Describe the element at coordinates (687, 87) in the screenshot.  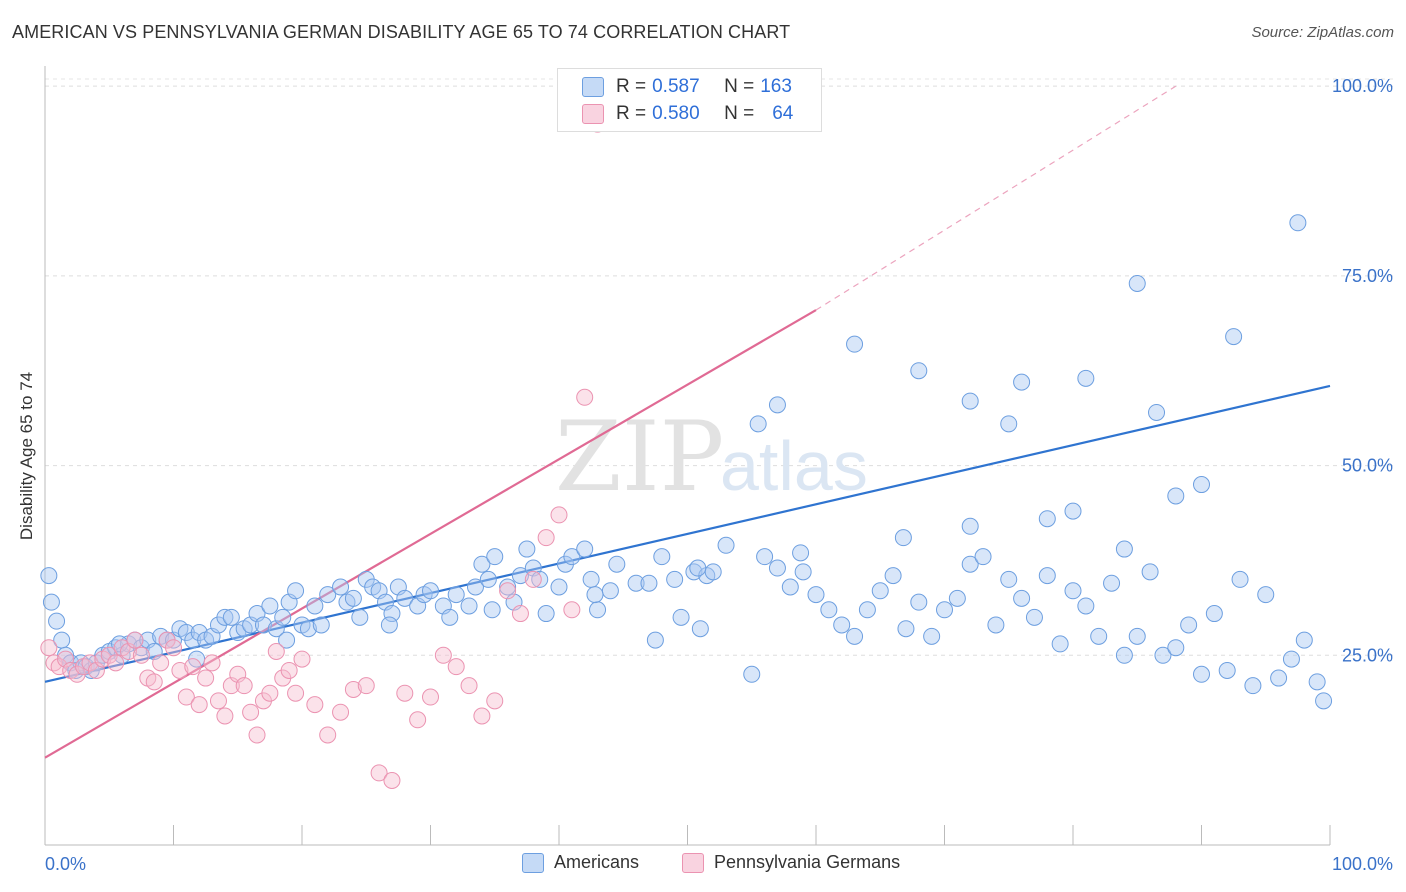
I see `legend-row-americans: R = 0.587 N = 163` at that location.